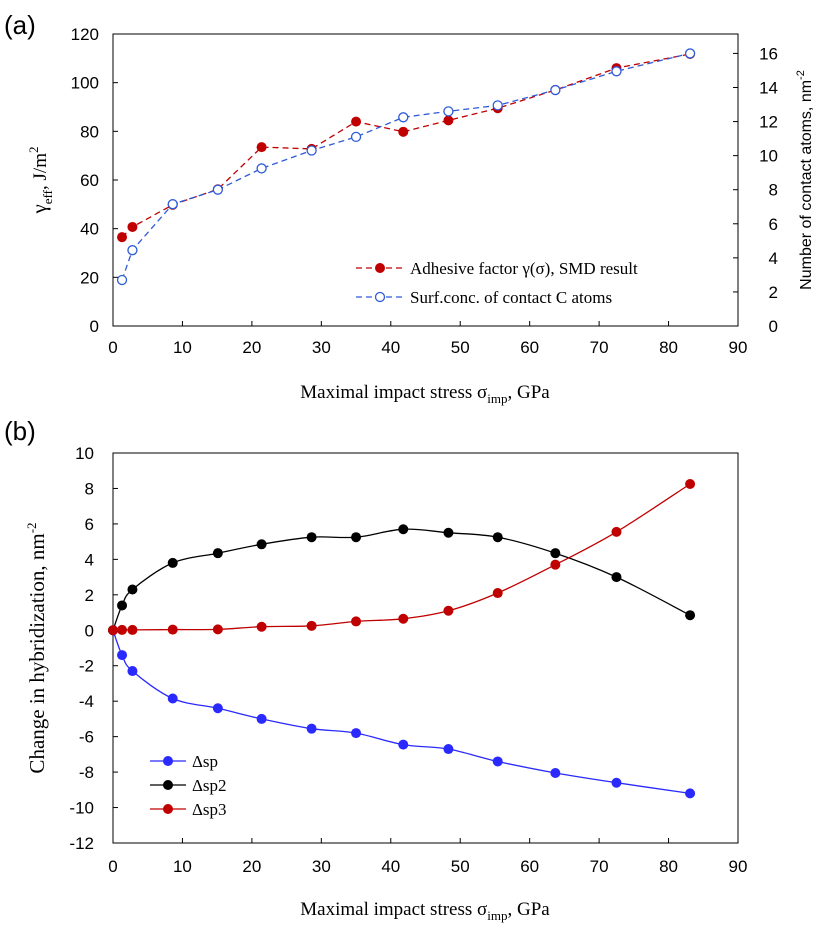 This screenshot has width=830, height=928. What do you see at coordinates (209, 785) in the screenshot?
I see `legend-label-dsp2: Δsp2` at bounding box center [209, 785].